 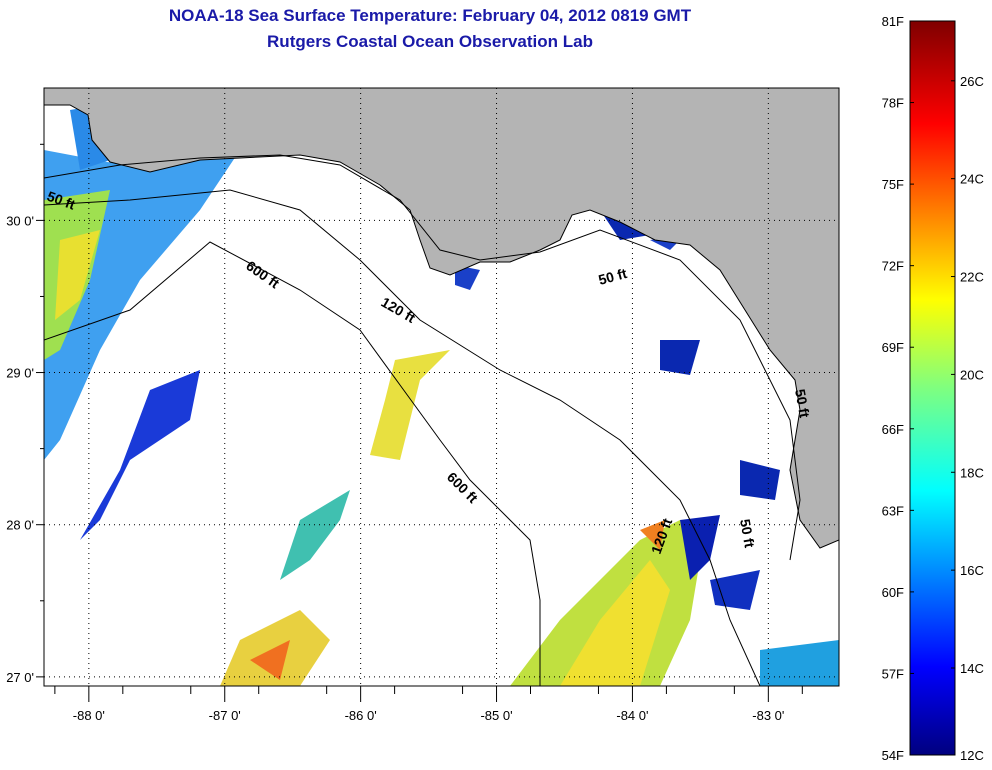 I want to click on colorbar-c-label: 14C, so click(x=972, y=668).